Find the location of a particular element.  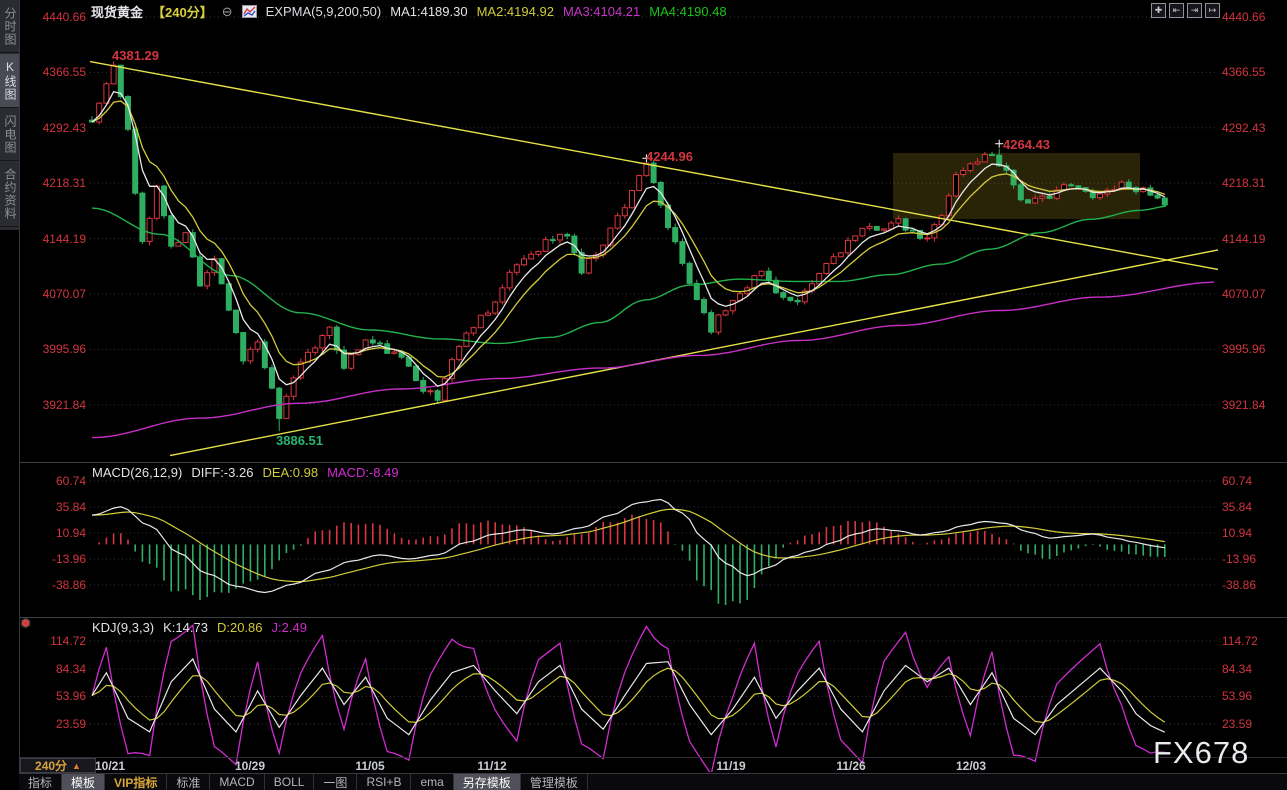

macd-dea-value: DEA:0.98 is located at coordinates (290, 472).